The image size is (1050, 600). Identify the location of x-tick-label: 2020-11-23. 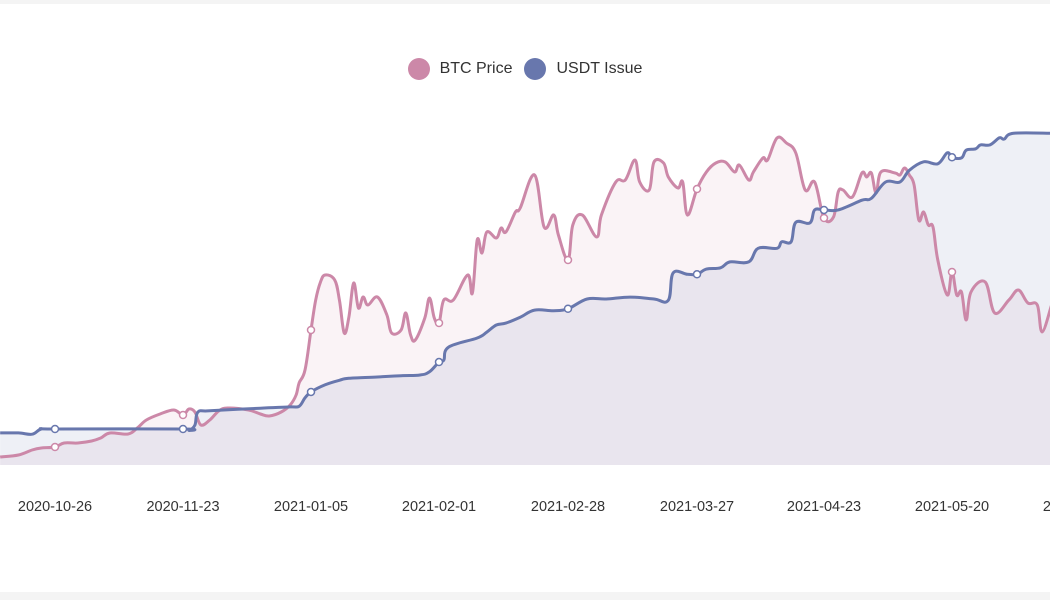
(182, 507).